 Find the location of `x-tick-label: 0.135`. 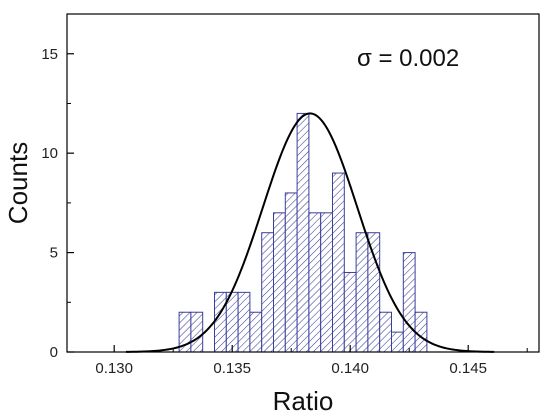

x-tick-label: 0.135 is located at coordinates (232, 368).